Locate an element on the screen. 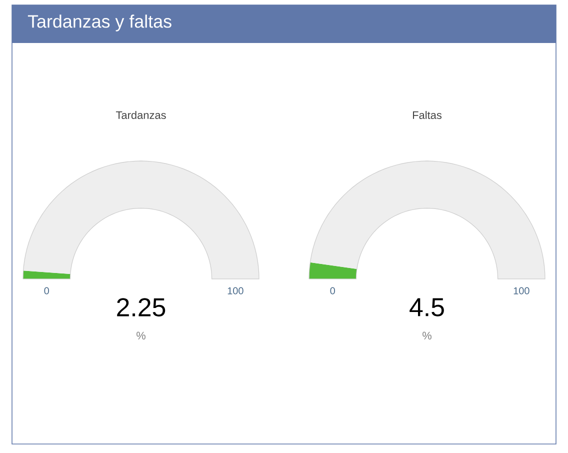 The image size is (568, 453). chart-title: Faltas is located at coordinates (427, 115).